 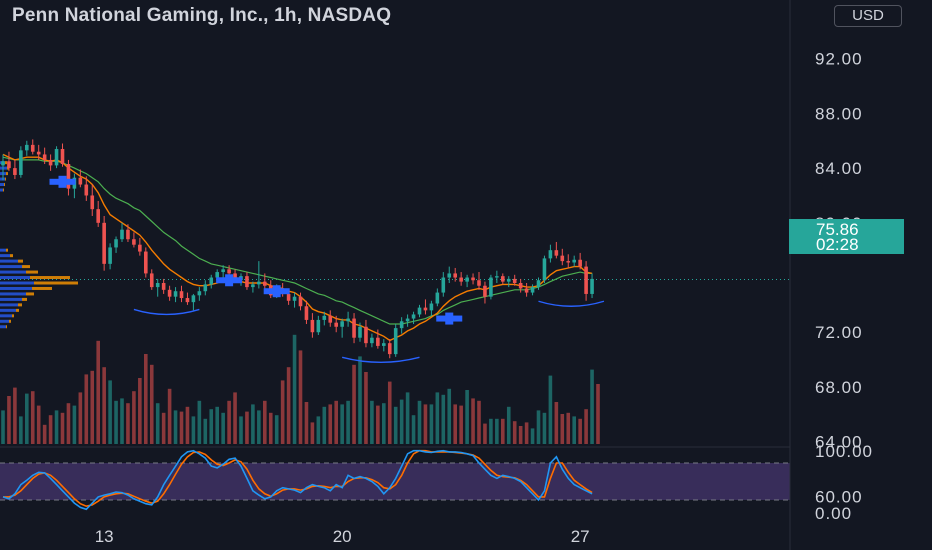 I want to click on price-tick-label: 72.00, so click(x=839, y=332).